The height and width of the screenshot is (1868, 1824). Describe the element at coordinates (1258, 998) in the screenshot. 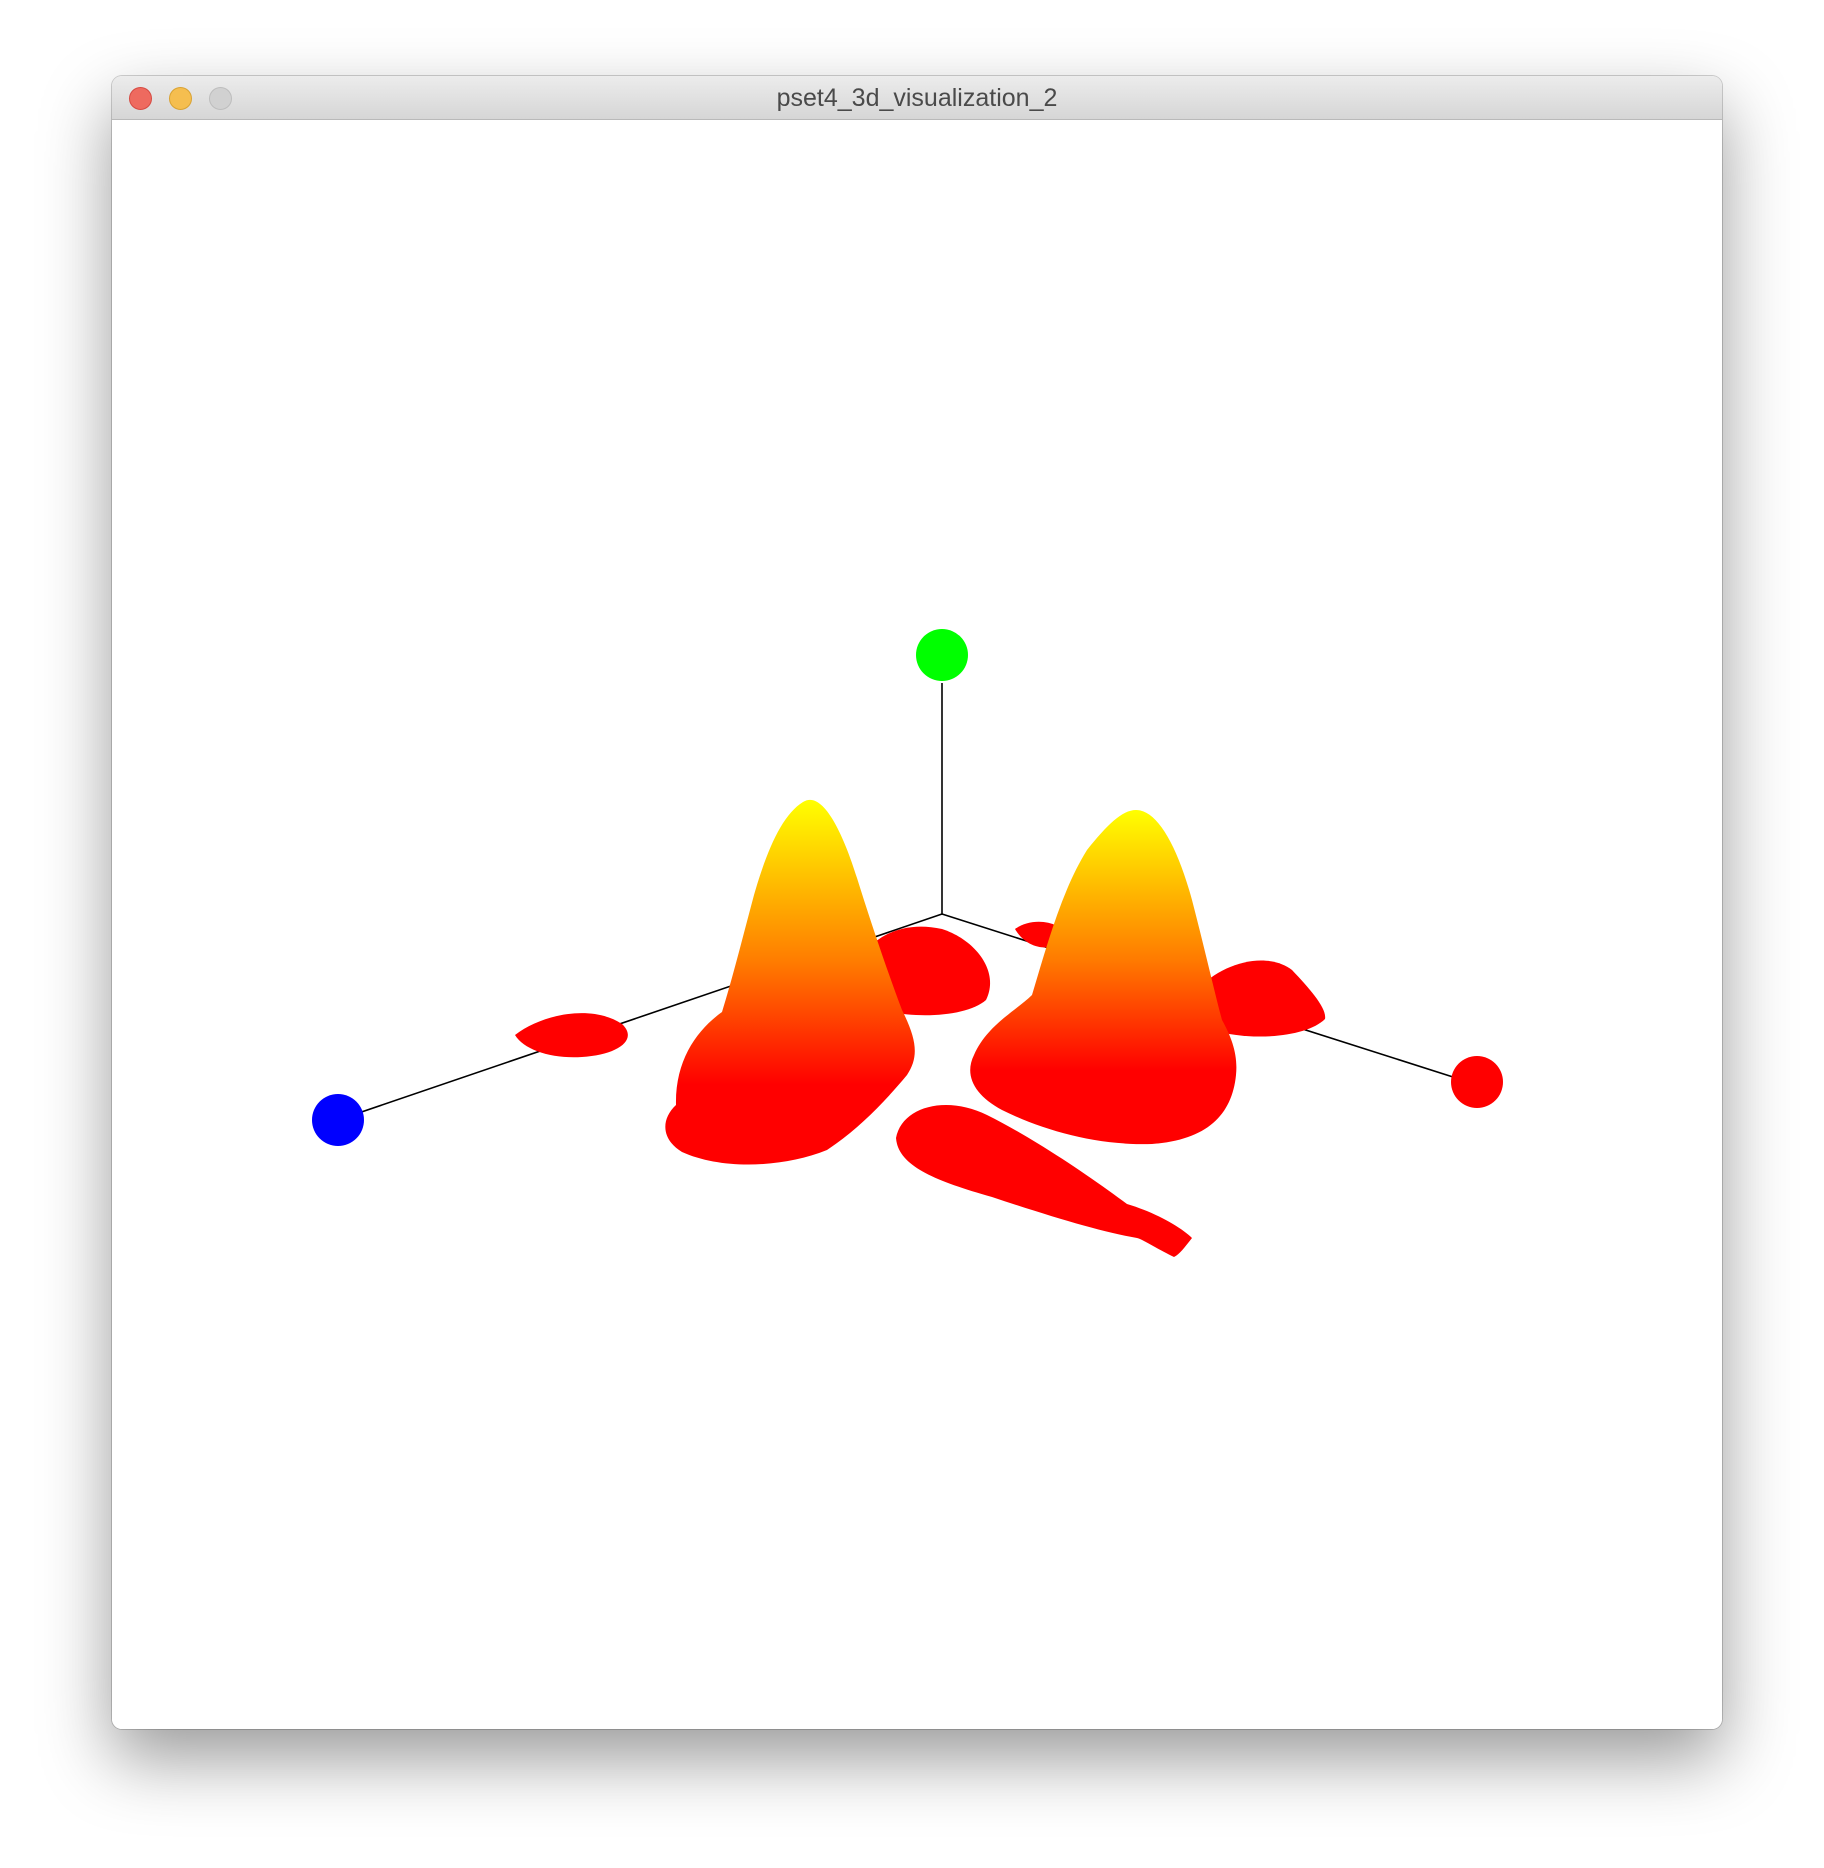

I see `surface-blob-right` at that location.